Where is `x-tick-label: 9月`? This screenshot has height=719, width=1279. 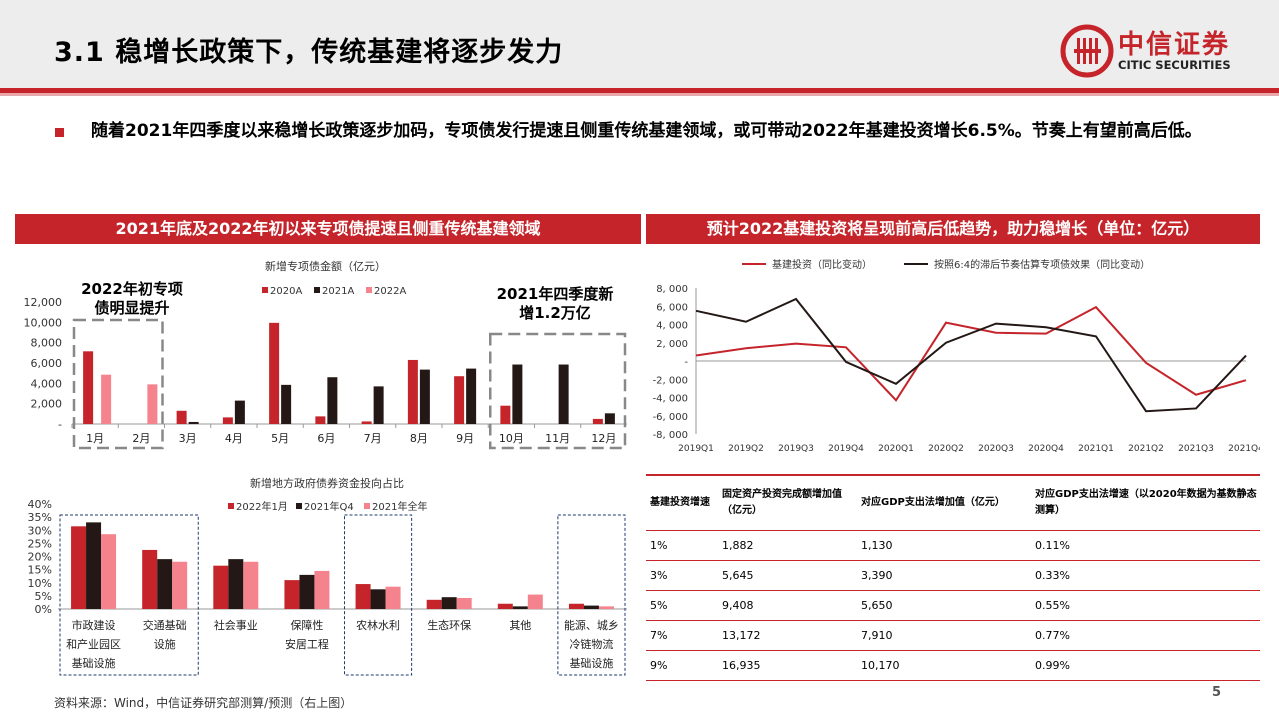
x-tick-label: 9月 is located at coordinates (465, 438).